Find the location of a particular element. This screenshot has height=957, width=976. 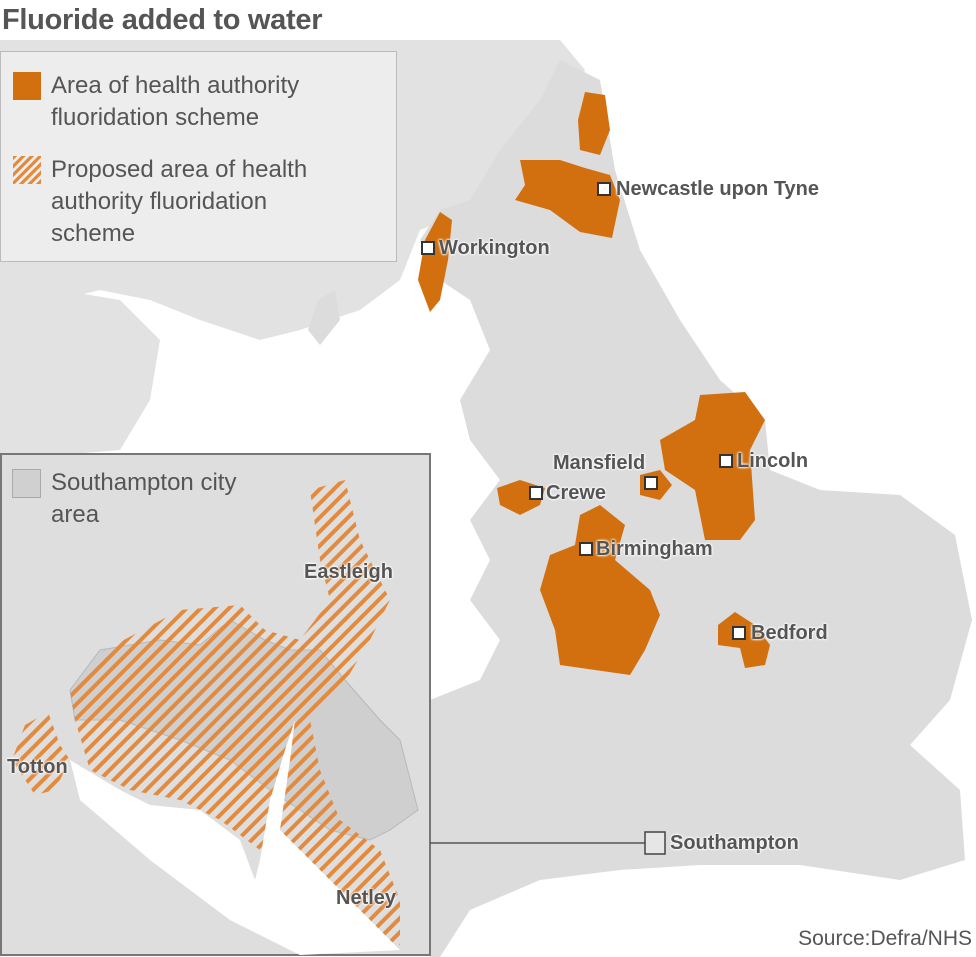

marker-newcastle is located at coordinates (604, 189).